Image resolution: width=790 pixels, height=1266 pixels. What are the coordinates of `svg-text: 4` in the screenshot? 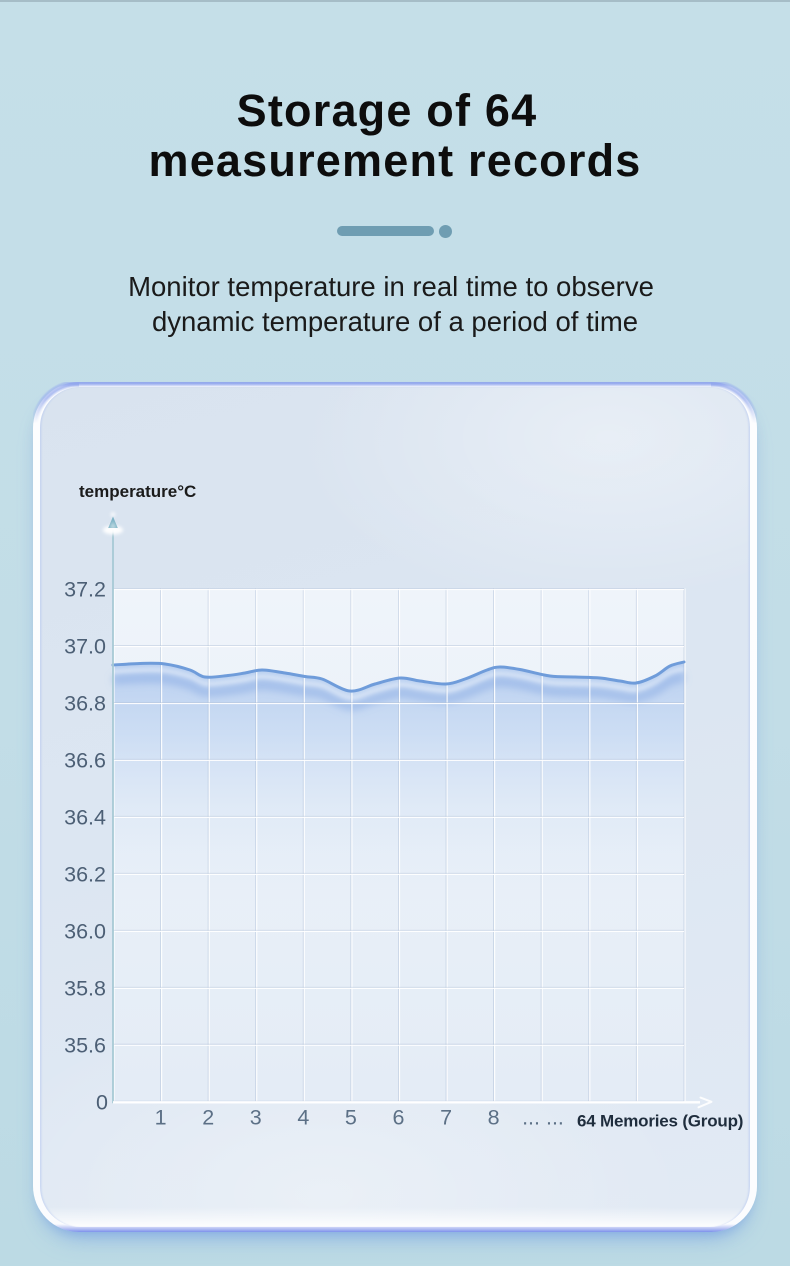 It's located at (303, 1118).